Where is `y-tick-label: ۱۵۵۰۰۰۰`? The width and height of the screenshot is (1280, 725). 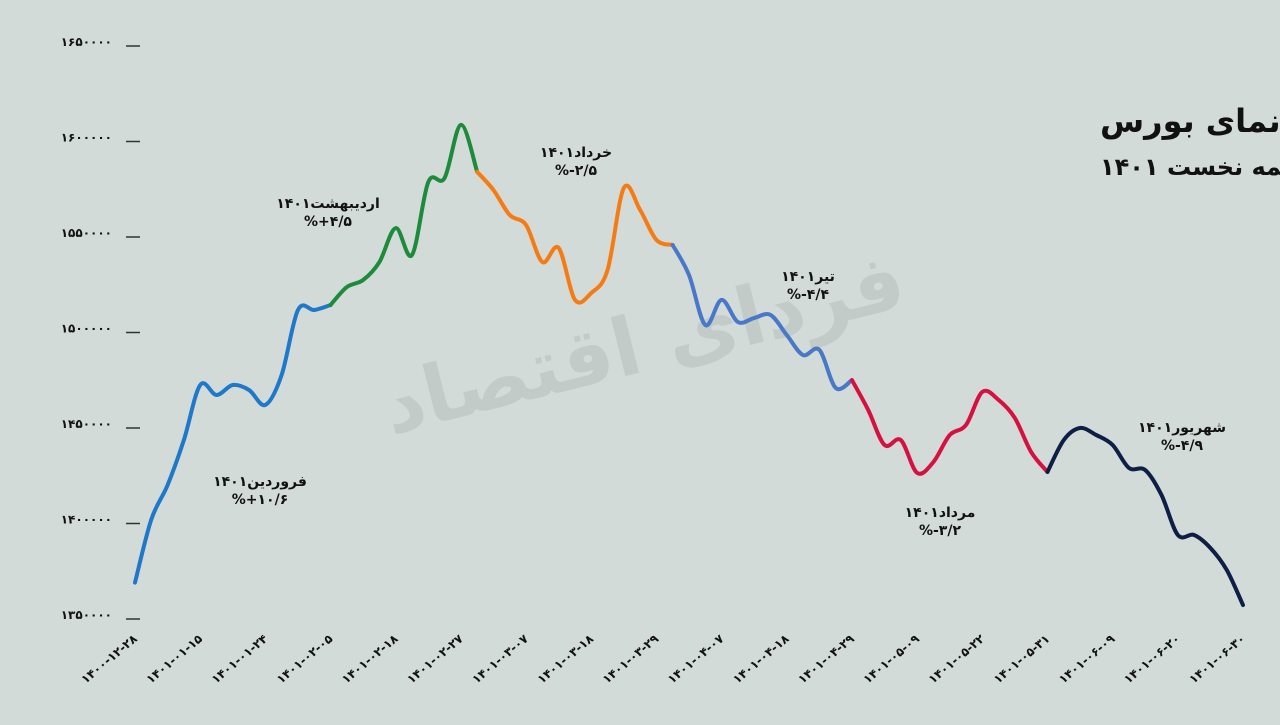 y-tick-label: ۱۵۵۰۰۰۰ is located at coordinates (86, 233).